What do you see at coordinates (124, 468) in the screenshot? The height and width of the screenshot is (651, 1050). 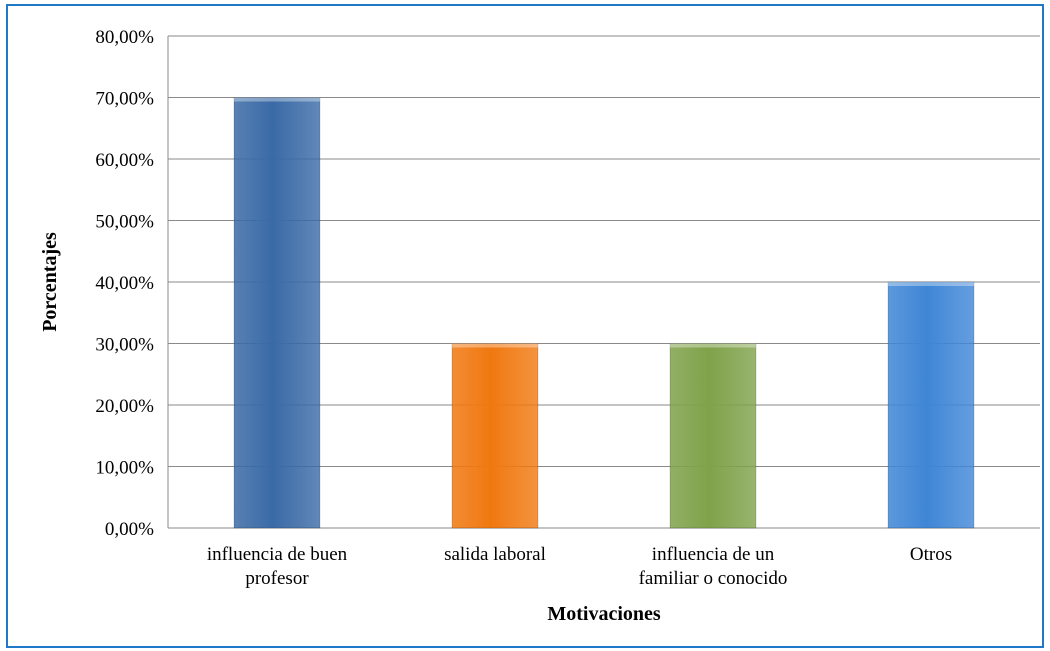 I see `y-tick-label: 10,00%` at bounding box center [124, 468].